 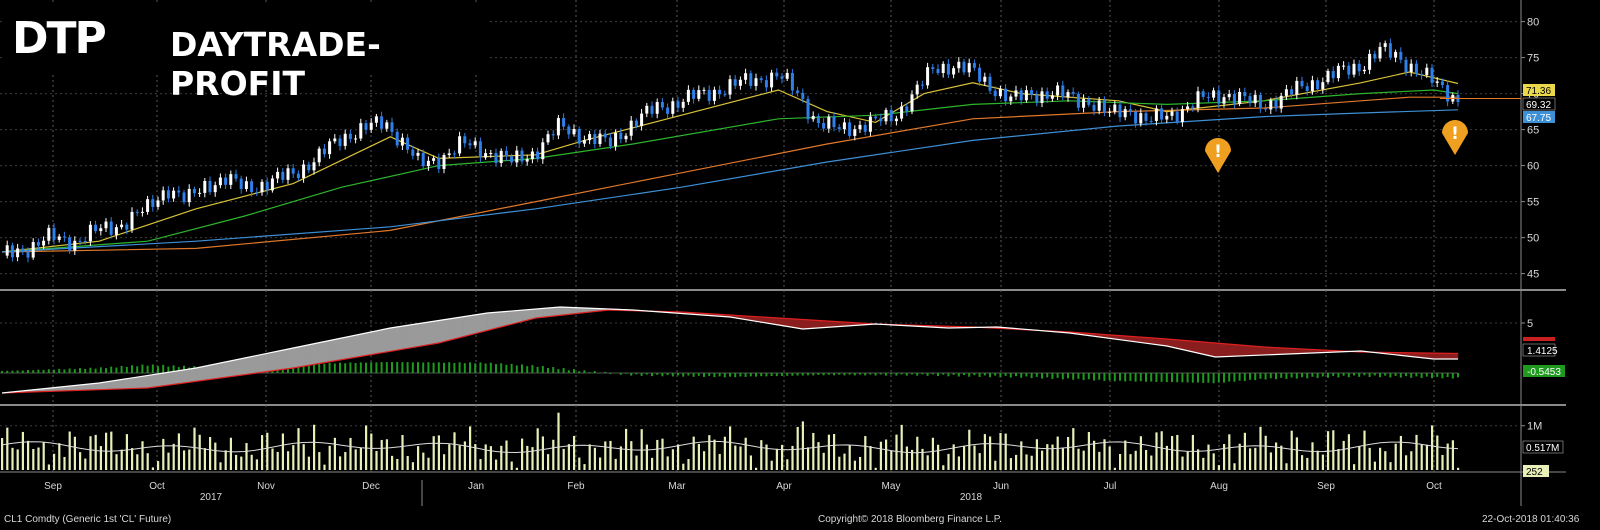 What do you see at coordinates (1218, 152) in the screenshot?
I see `alert-marker-glyph: !` at bounding box center [1218, 152].